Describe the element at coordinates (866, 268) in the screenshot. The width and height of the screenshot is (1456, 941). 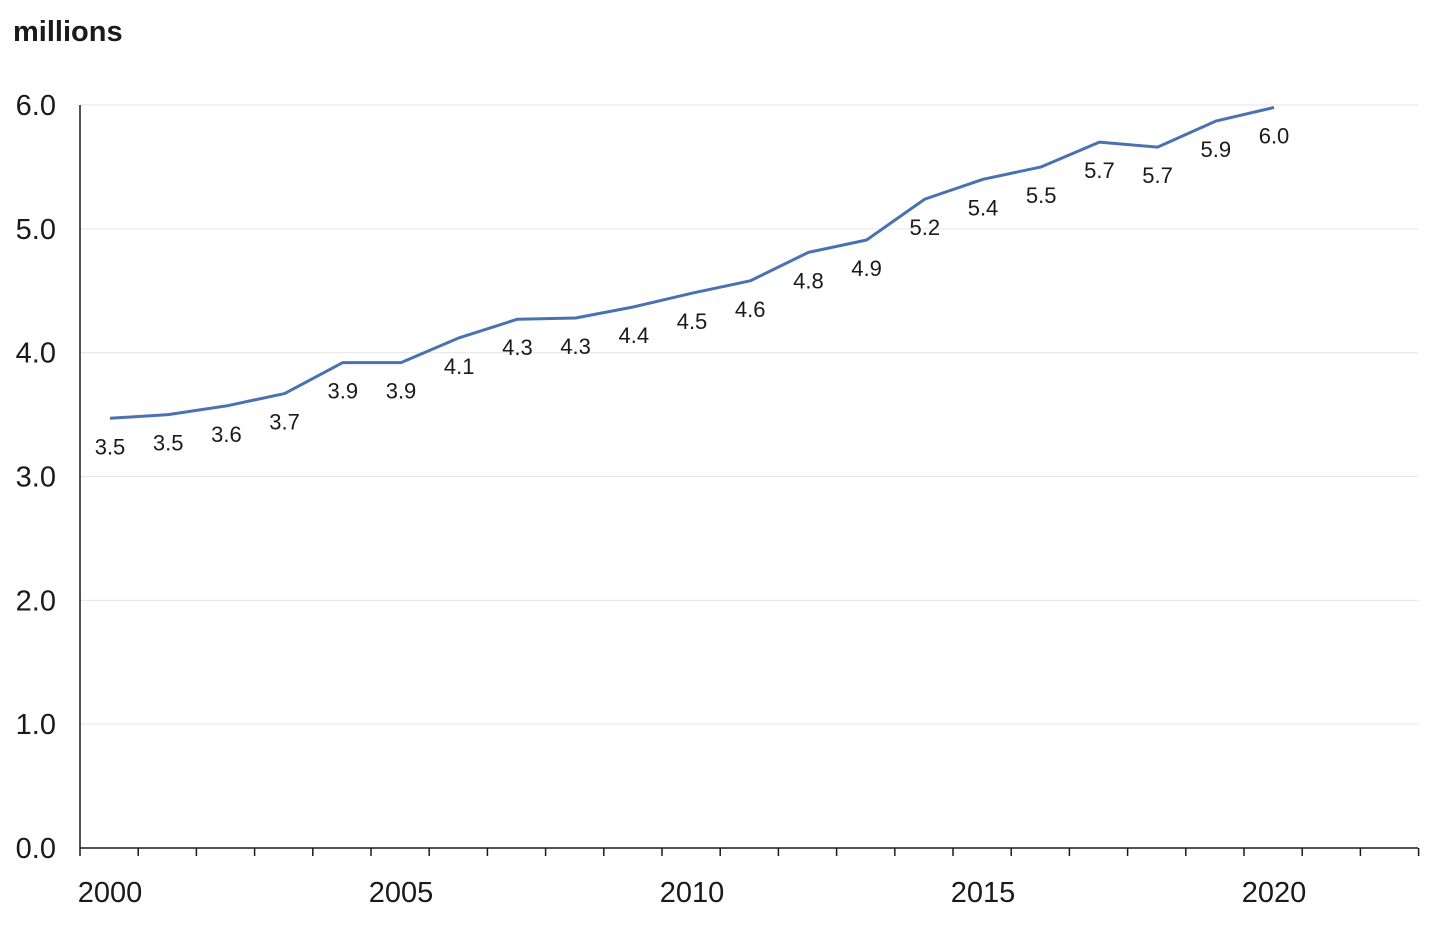
I see `data-label: 4.9` at that location.